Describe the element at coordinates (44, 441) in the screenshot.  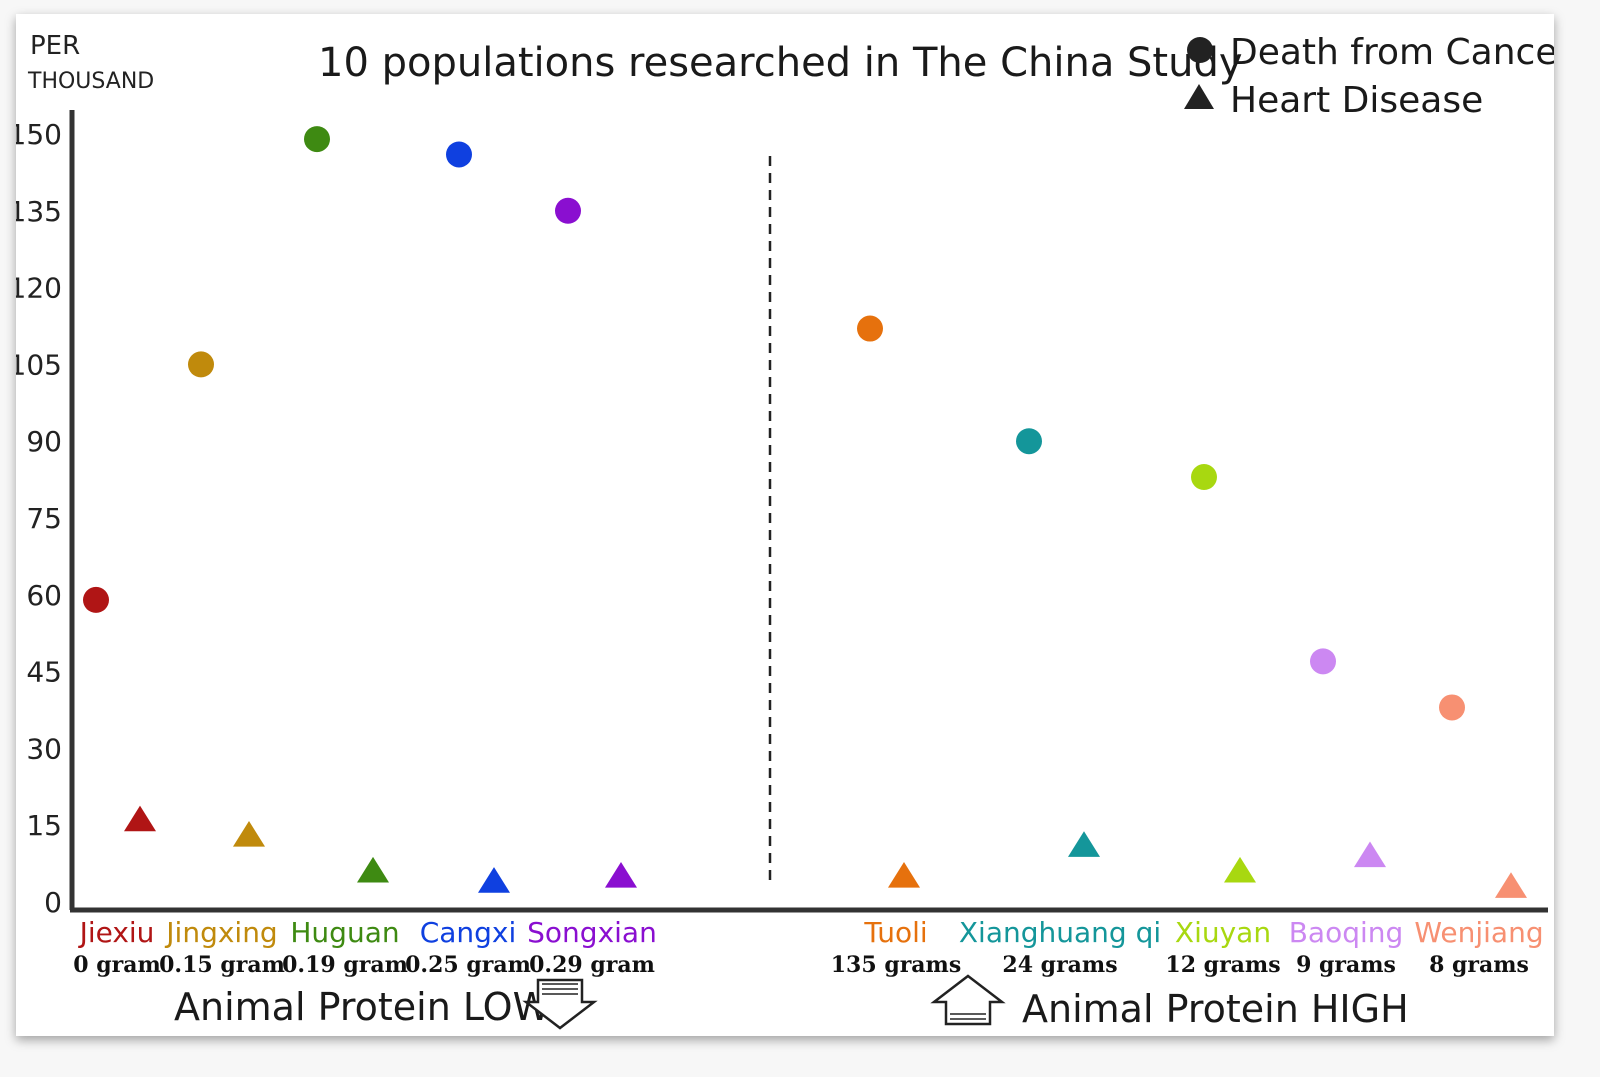
I see `y-tick-label: 90` at that location.